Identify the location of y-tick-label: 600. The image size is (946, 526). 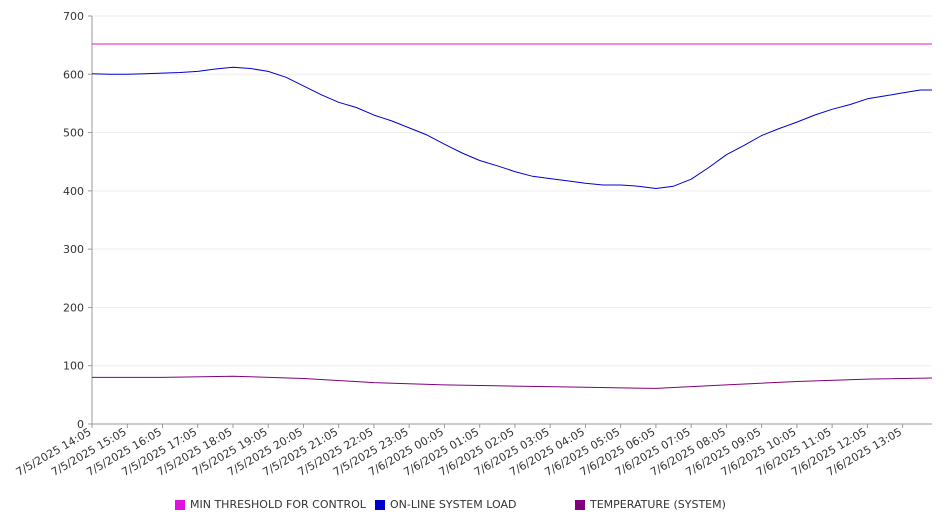
(73, 74).